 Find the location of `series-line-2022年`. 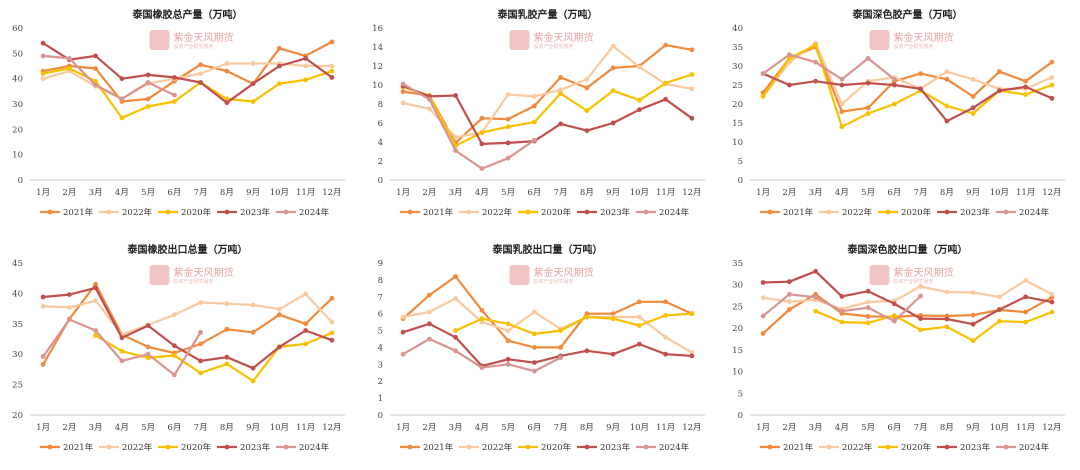

series-line-2022年 is located at coordinates (907, 295).